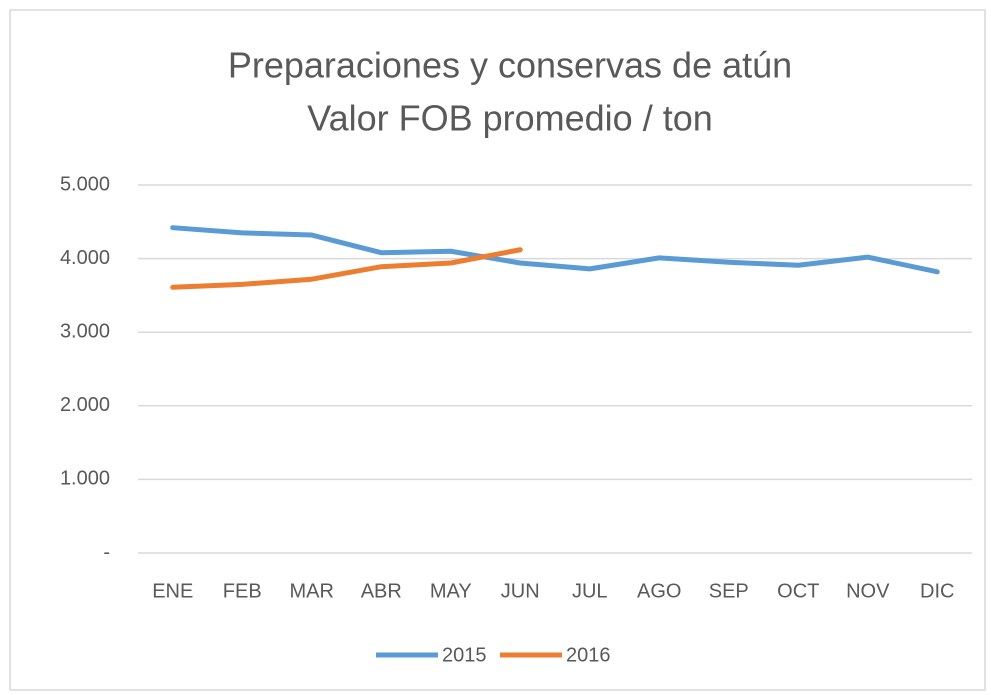 This screenshot has height=695, width=991. What do you see at coordinates (85, 184) in the screenshot?
I see `y-tick-label: 5.000` at bounding box center [85, 184].